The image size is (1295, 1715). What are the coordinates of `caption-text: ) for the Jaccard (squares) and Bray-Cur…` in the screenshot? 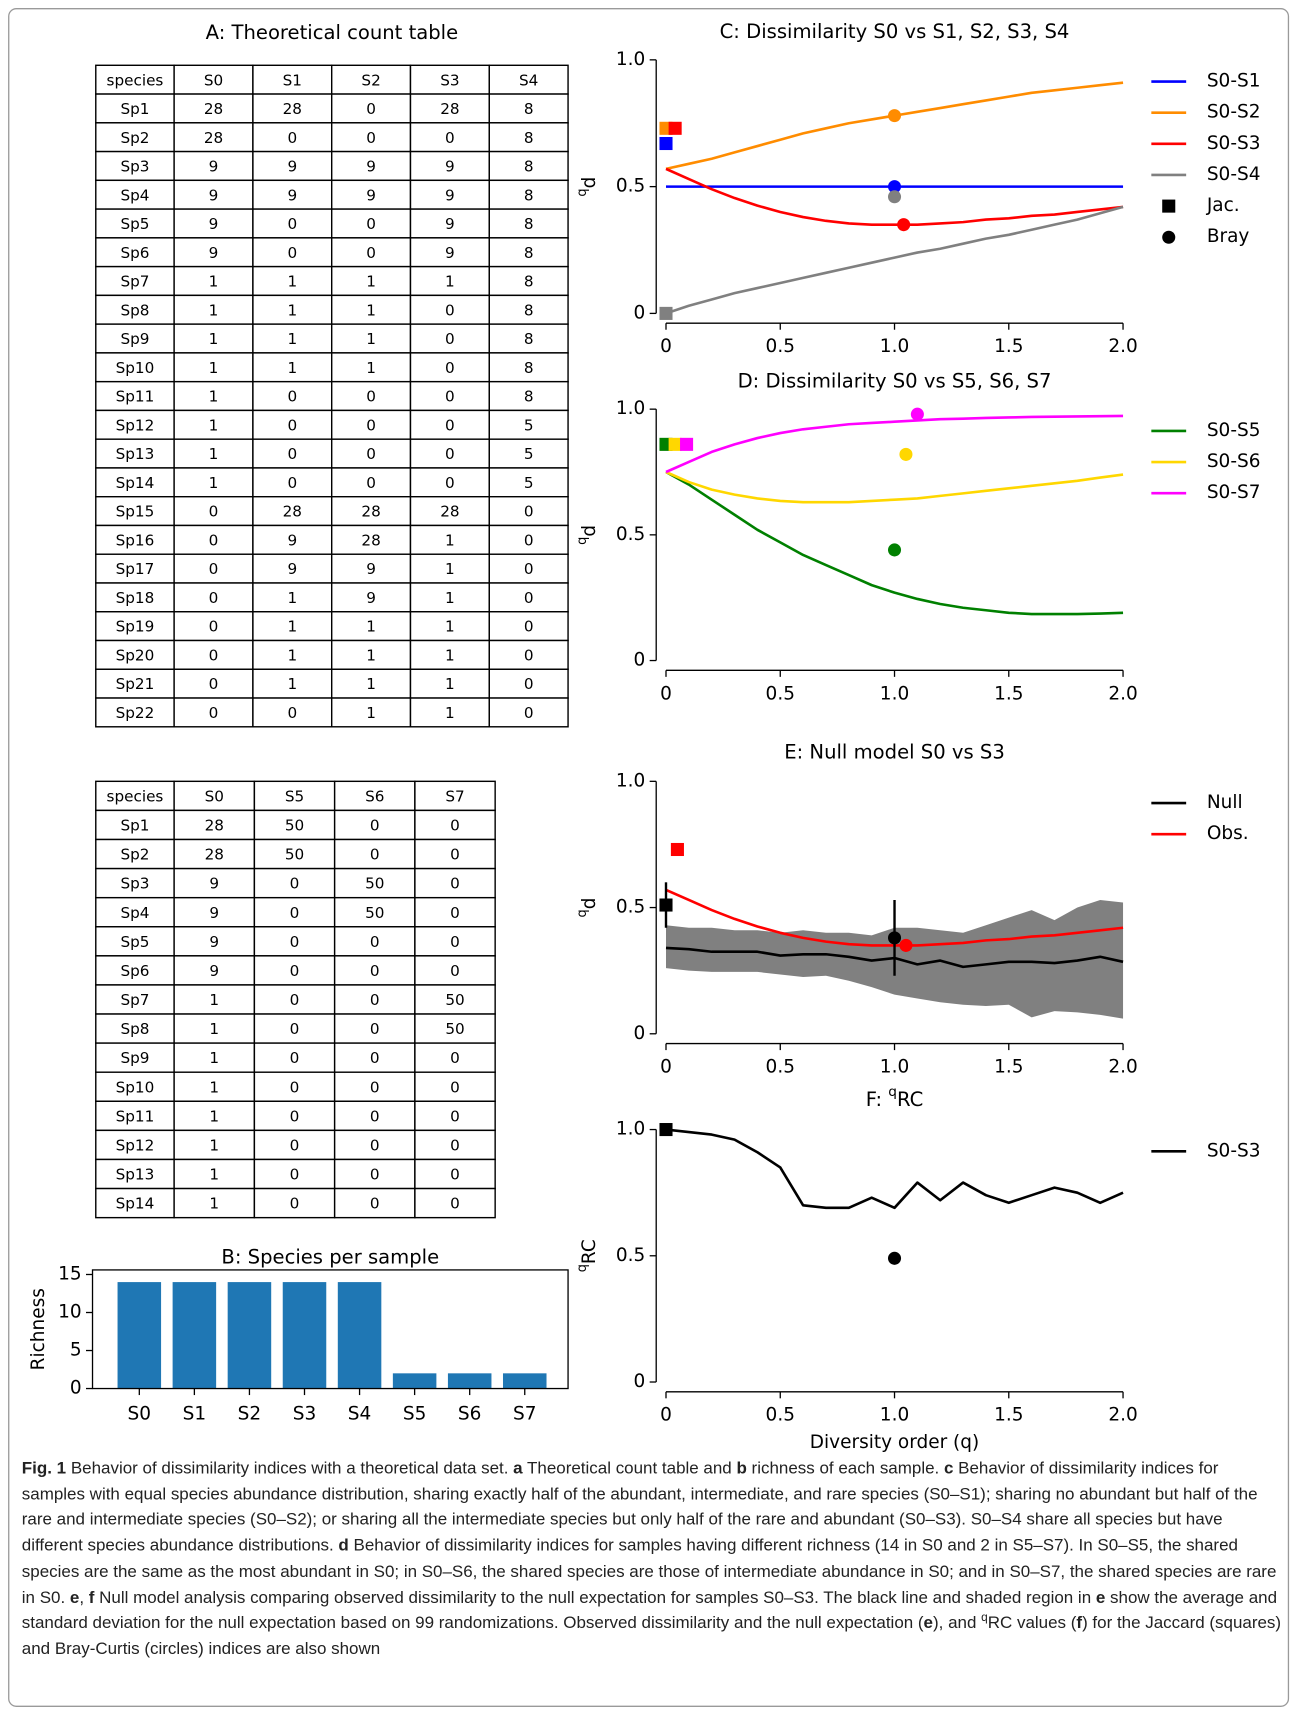 It's located at (651, 1636).